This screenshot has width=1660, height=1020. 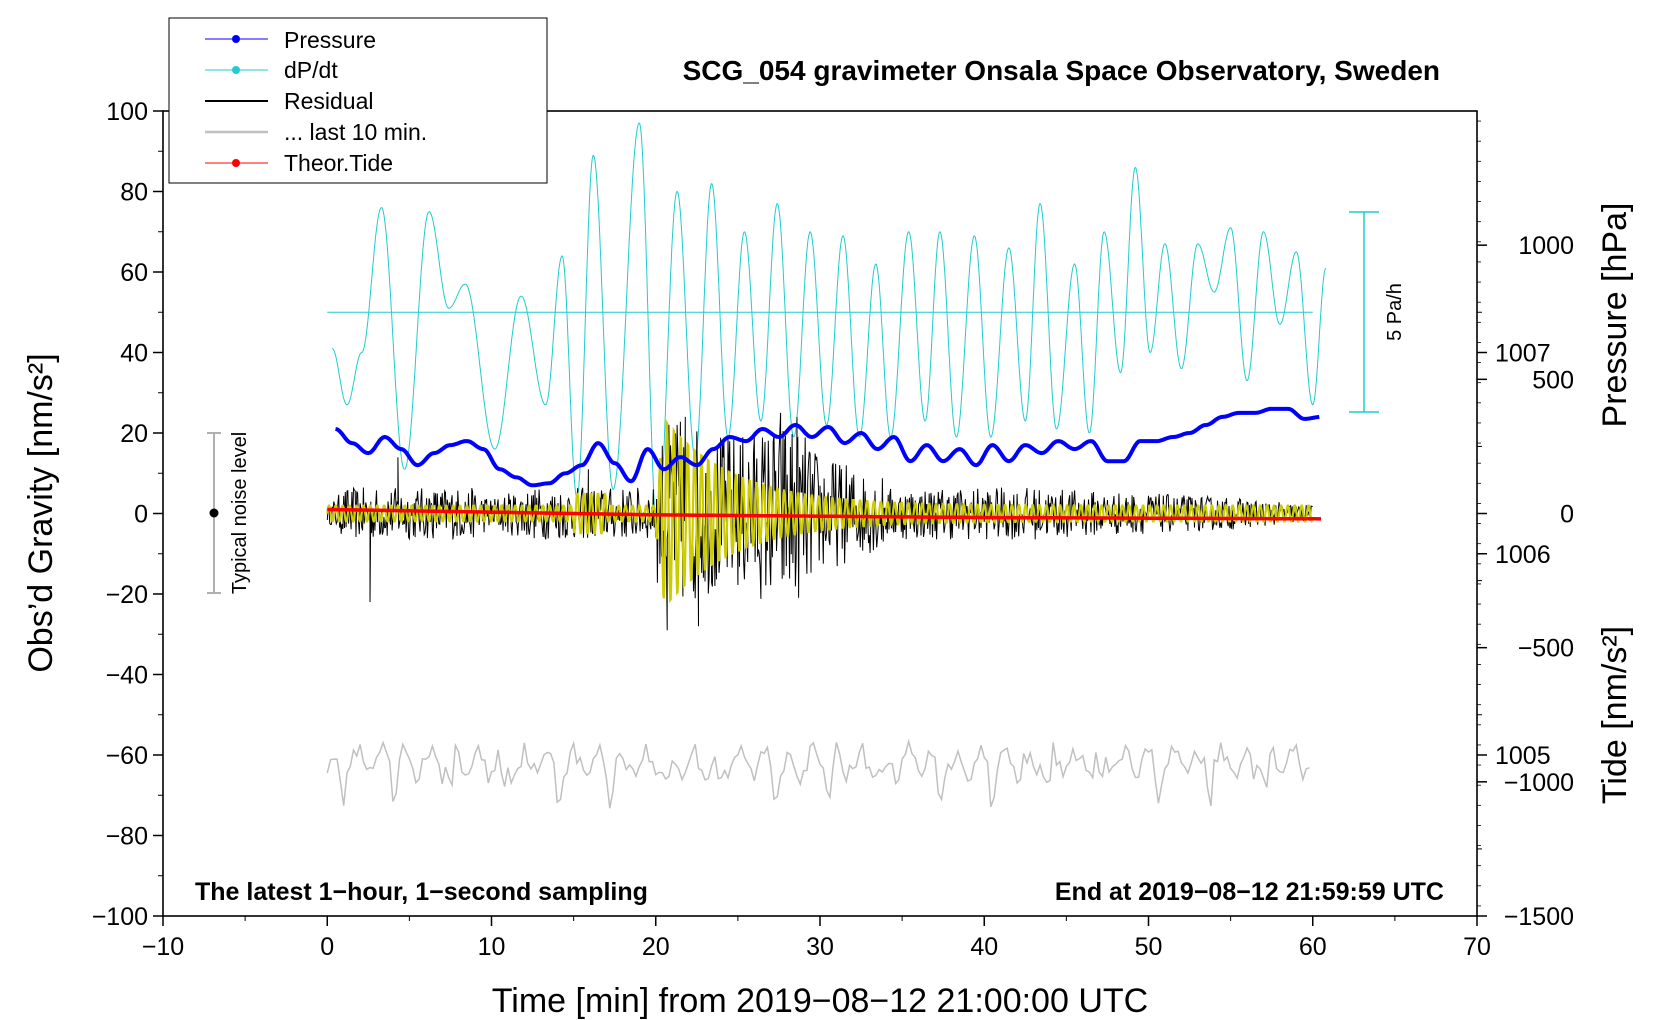 I want to click on series-filtered-residual-line, so click(x=819, y=511).